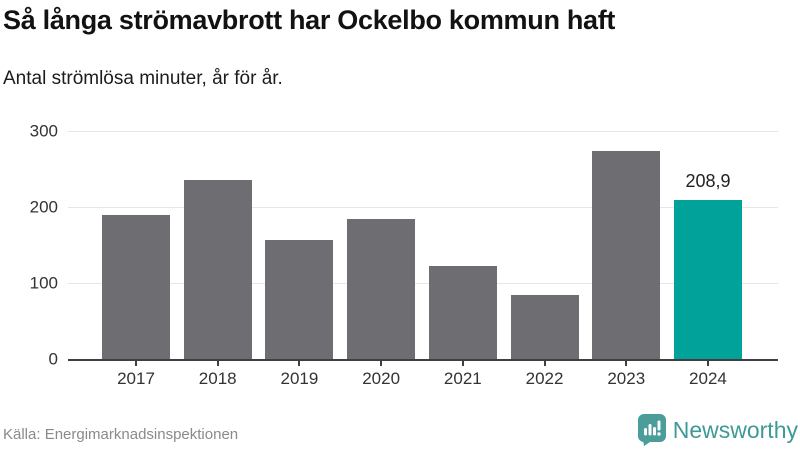 This screenshot has height=450, width=800. What do you see at coordinates (217, 269) in the screenshot?
I see `bar-2018` at bounding box center [217, 269].